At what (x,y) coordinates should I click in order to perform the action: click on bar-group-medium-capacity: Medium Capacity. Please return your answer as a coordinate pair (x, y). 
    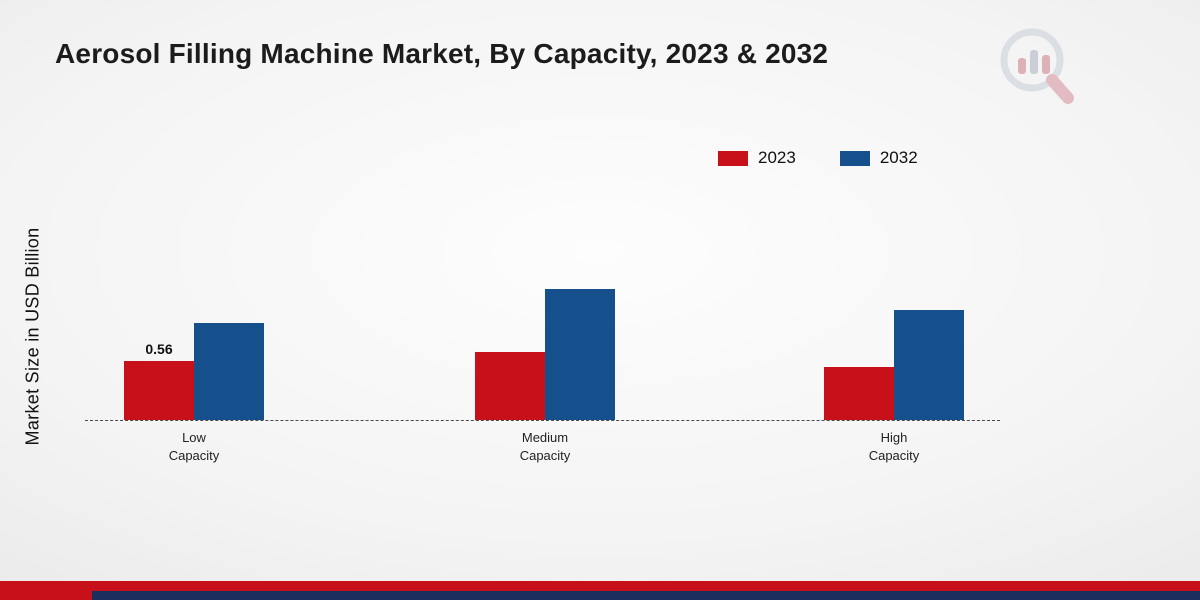
    Looking at the image, I should click on (545, 376).